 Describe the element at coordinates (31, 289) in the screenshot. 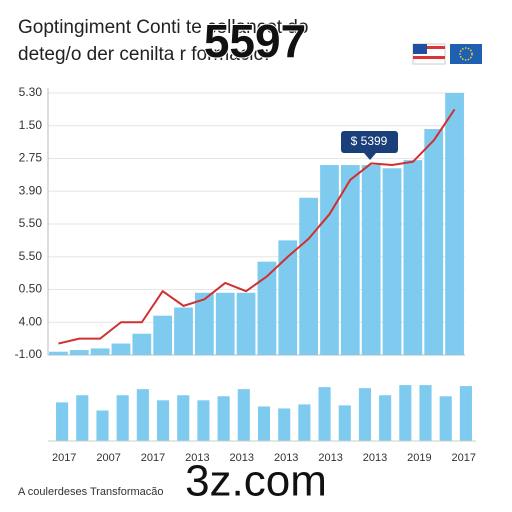

I see `y-tick-label: 0.50` at that location.